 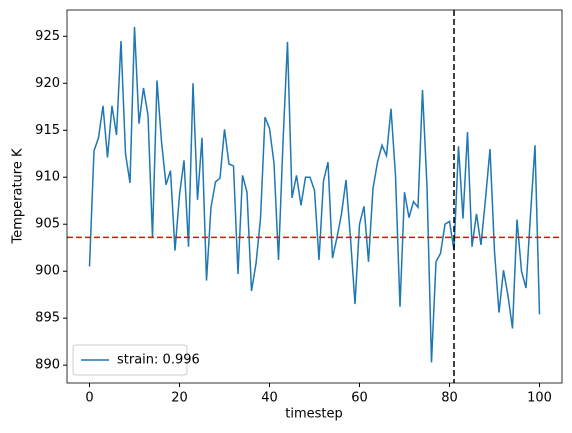 What do you see at coordinates (269, 398) in the screenshot?
I see `x-tick-label: 40` at bounding box center [269, 398].